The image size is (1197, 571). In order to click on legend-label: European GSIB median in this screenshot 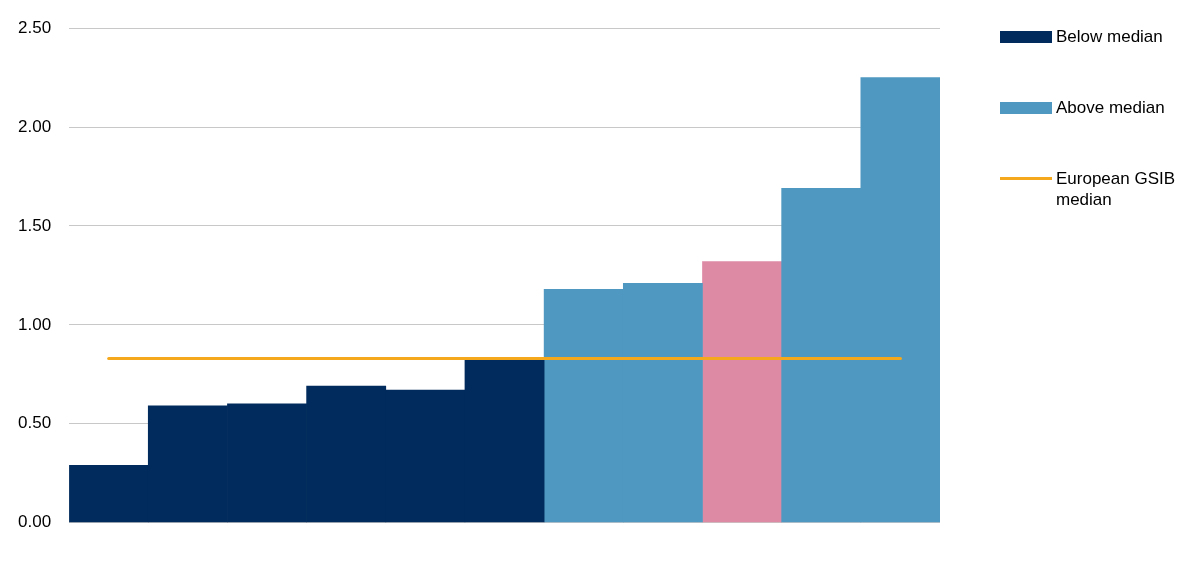, I will do `click(1116, 189)`.